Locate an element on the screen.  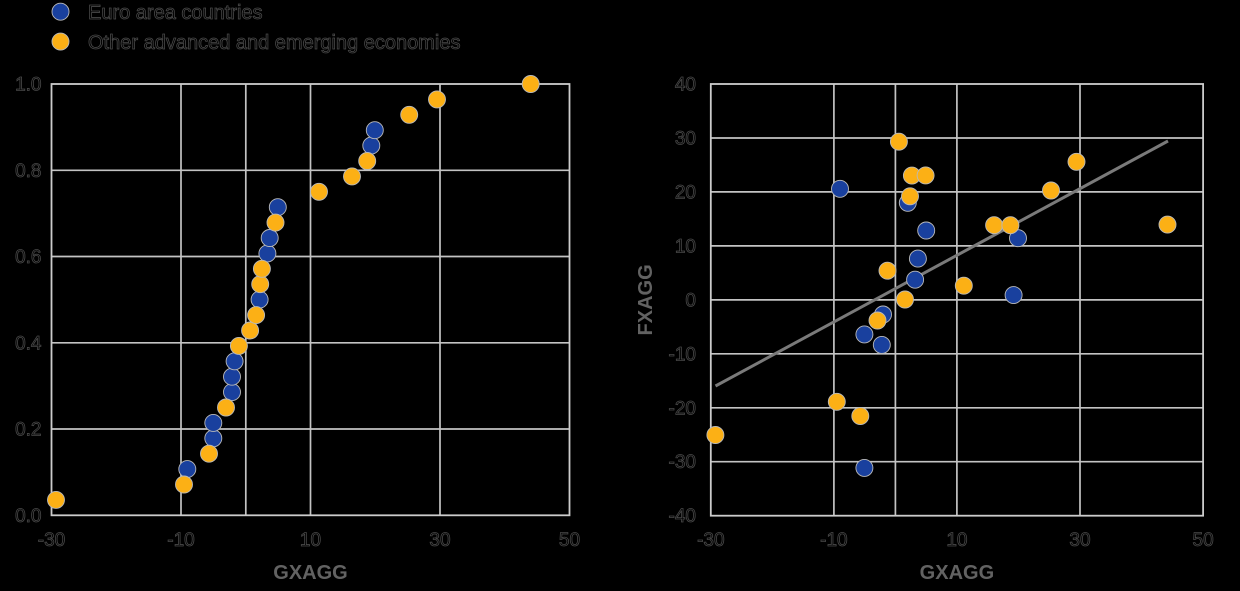
svg-text: 40 is located at coordinates (685, 85).